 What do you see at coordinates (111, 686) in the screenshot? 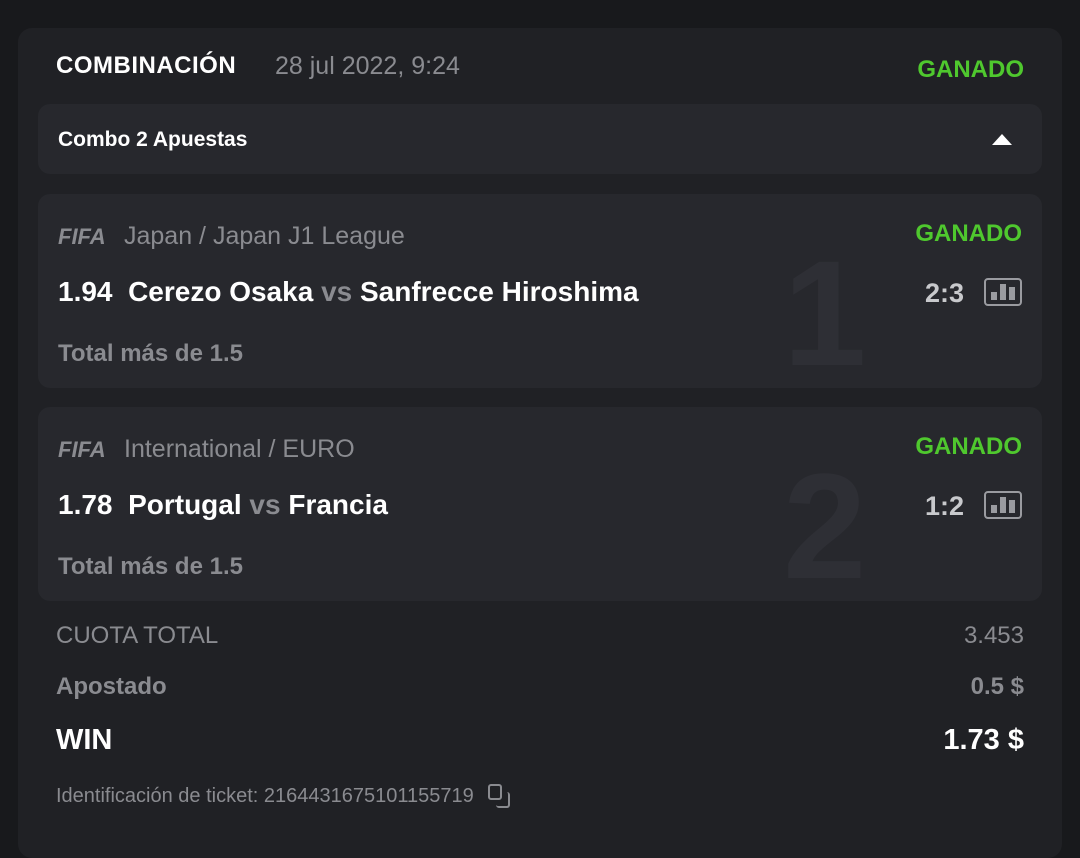
I see `stake-label: Apostado` at bounding box center [111, 686].